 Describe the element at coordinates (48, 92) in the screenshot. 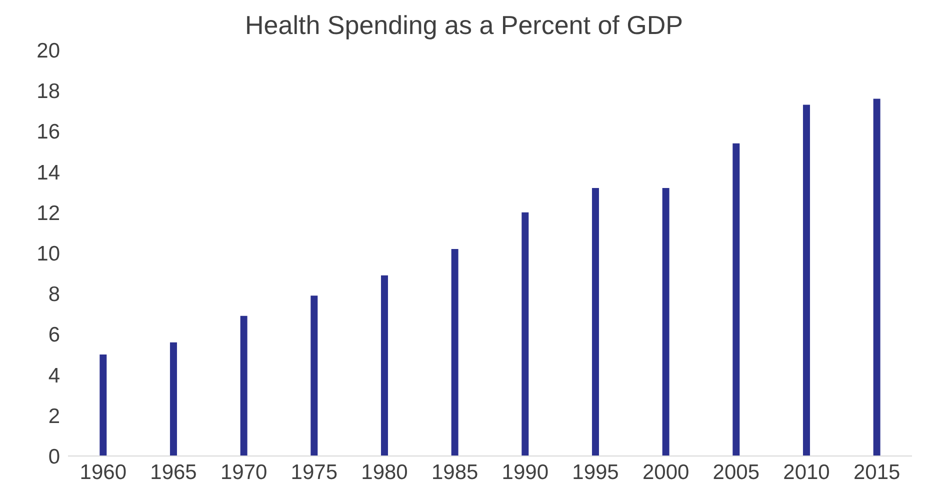

I see `y-tick-label: 18` at that location.